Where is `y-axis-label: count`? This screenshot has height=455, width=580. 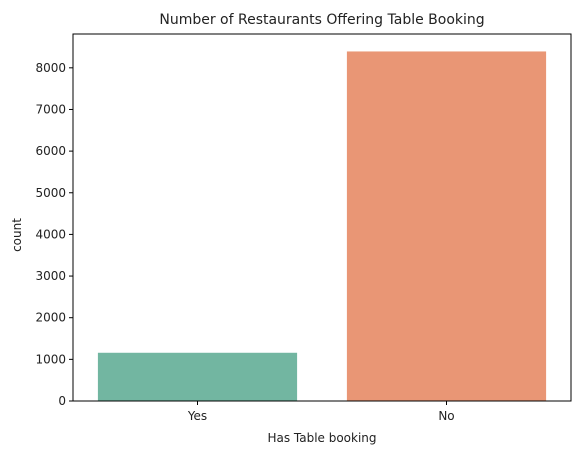
y-axis-label: count is located at coordinates (17, 235).